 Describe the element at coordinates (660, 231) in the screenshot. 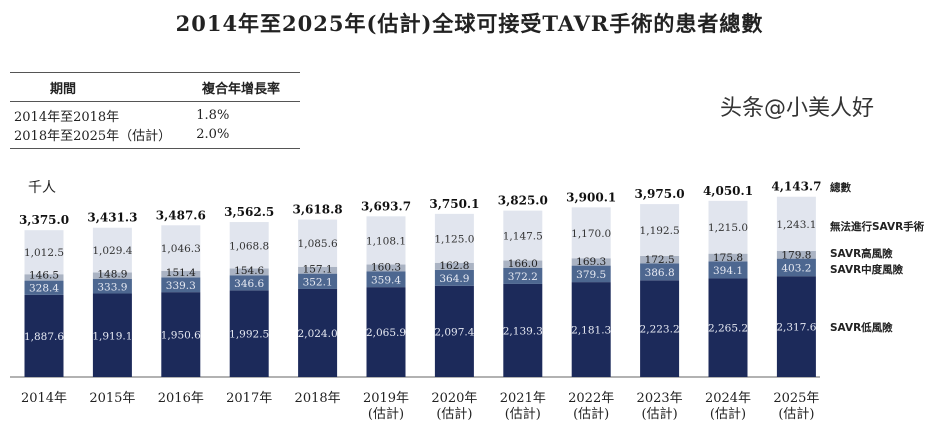

I see `segment-label: 1,192.5` at that location.